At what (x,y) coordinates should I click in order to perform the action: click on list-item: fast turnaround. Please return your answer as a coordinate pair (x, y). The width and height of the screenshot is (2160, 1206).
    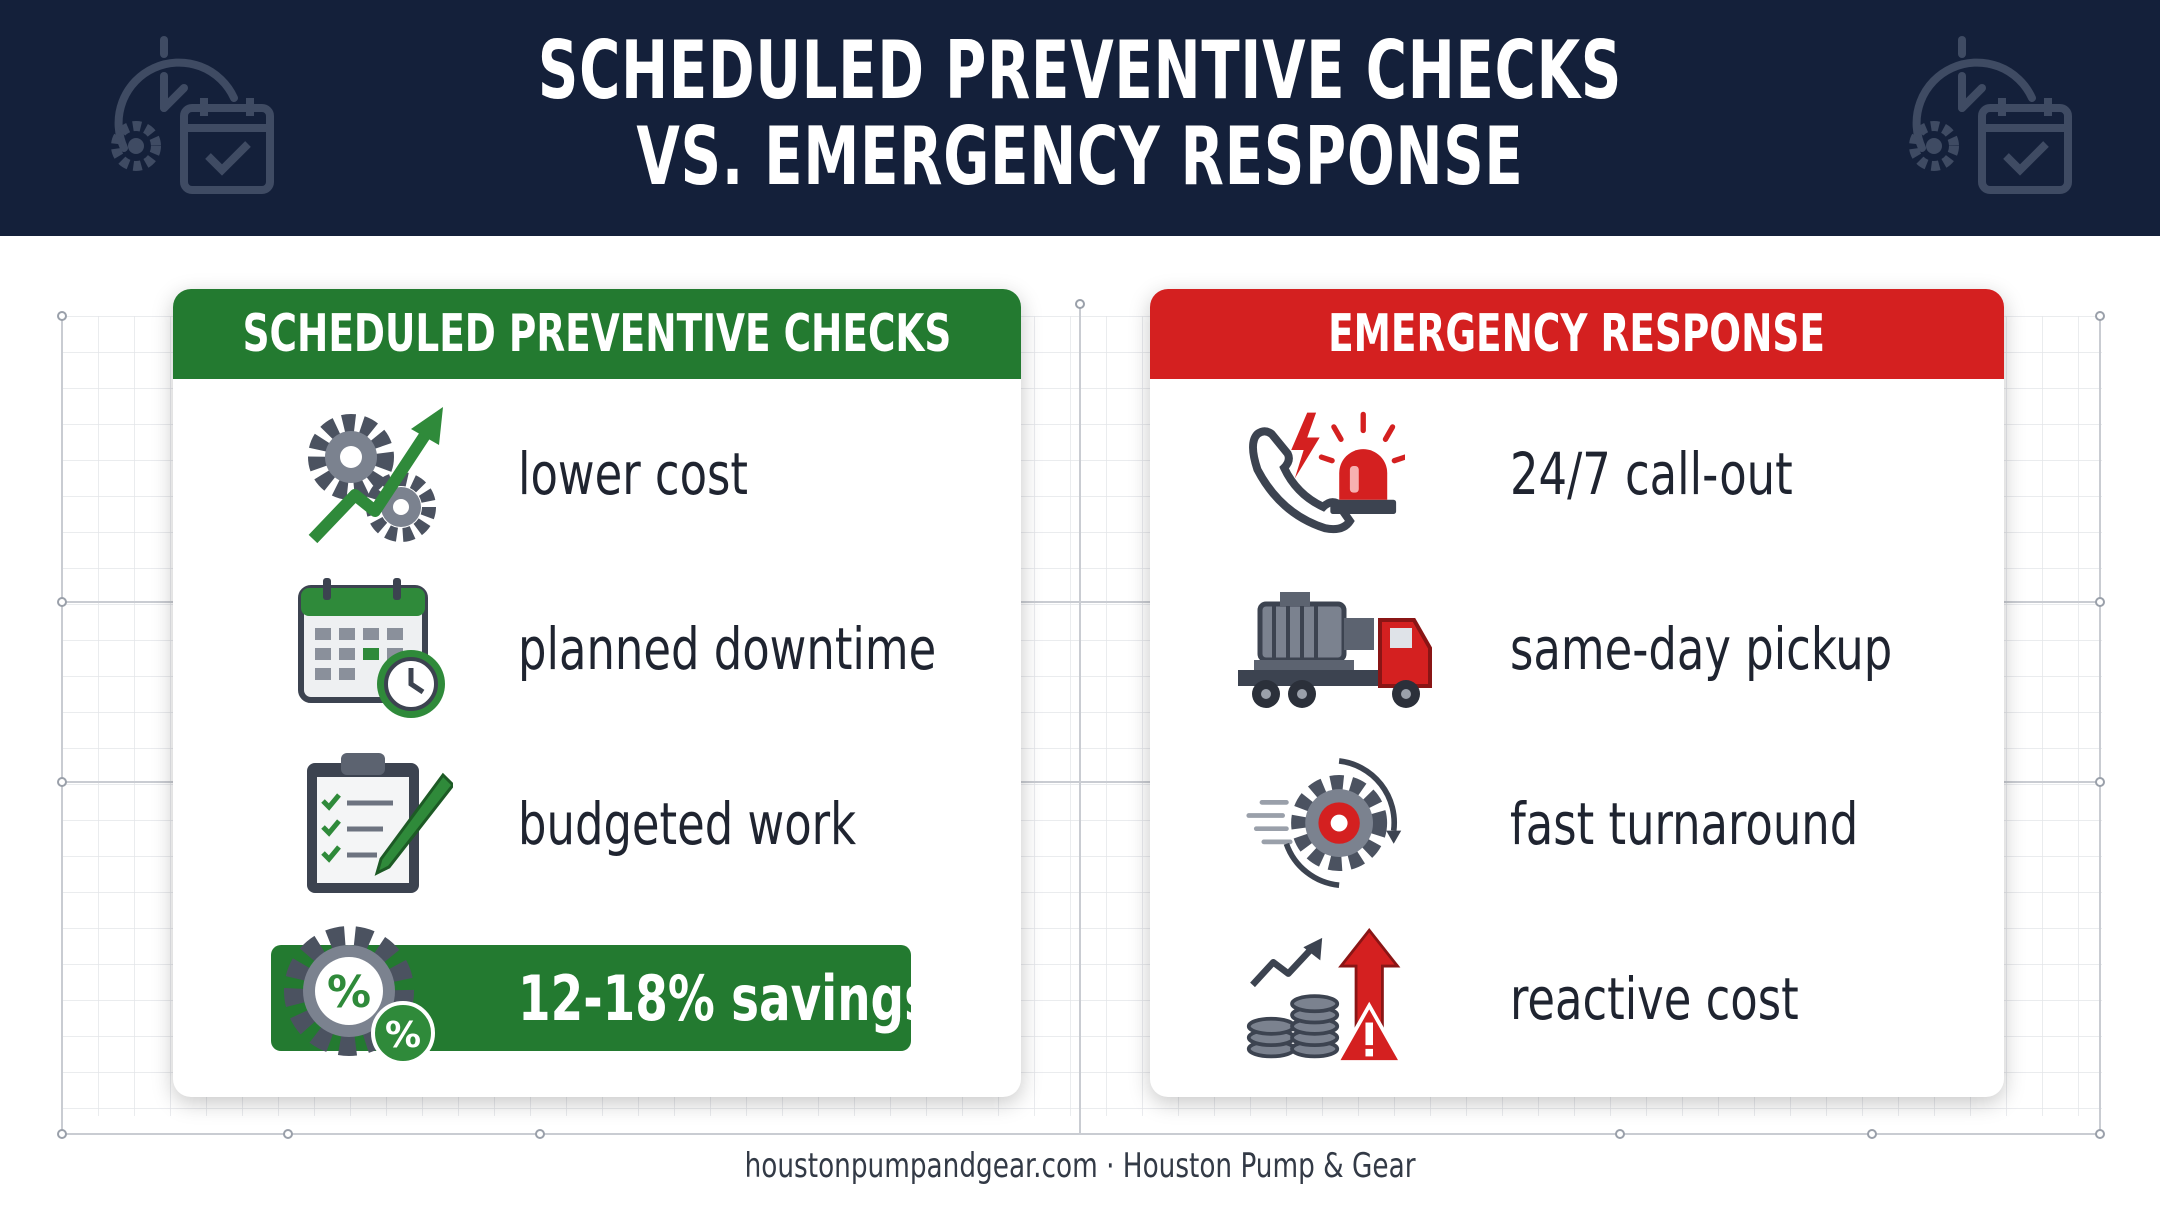
    Looking at the image, I should click on (1577, 824).